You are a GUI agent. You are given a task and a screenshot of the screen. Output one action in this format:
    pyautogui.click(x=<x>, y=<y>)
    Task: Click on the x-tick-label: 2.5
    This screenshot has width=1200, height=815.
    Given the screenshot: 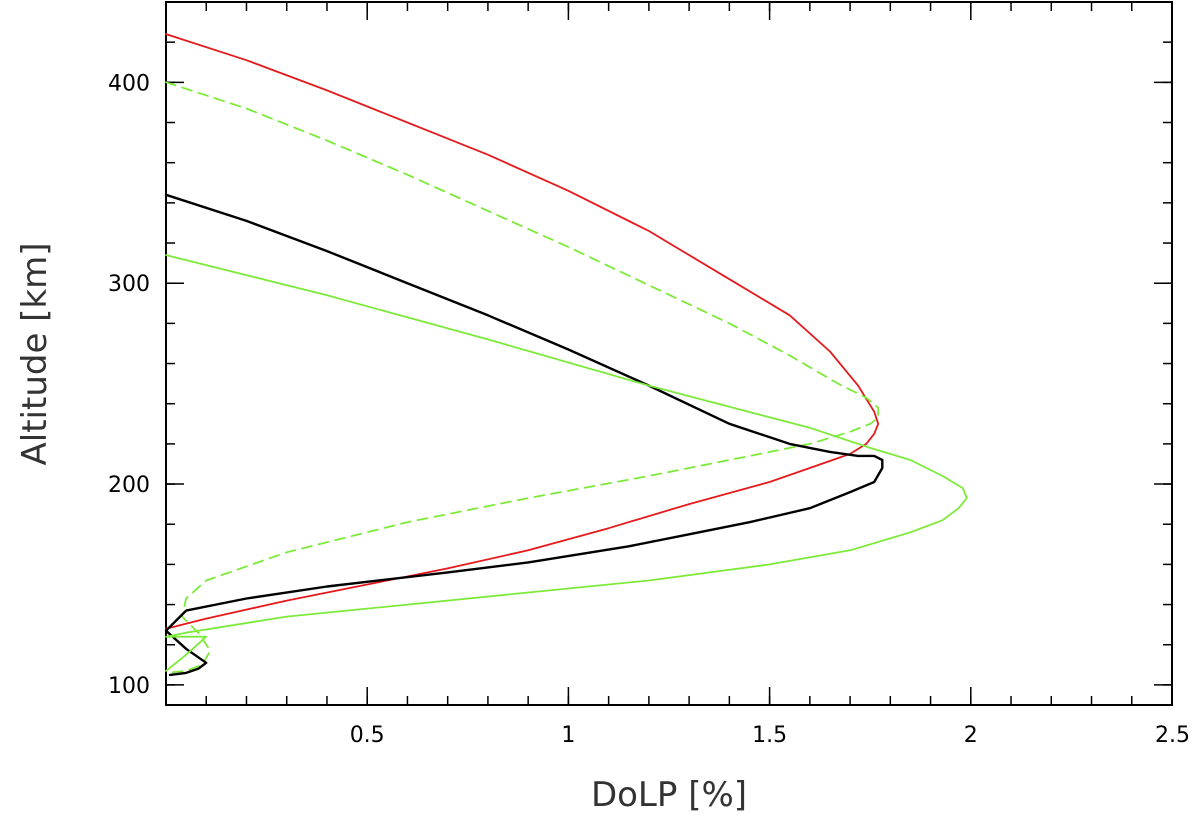 What is the action you would take?
    pyautogui.click(x=1172, y=735)
    